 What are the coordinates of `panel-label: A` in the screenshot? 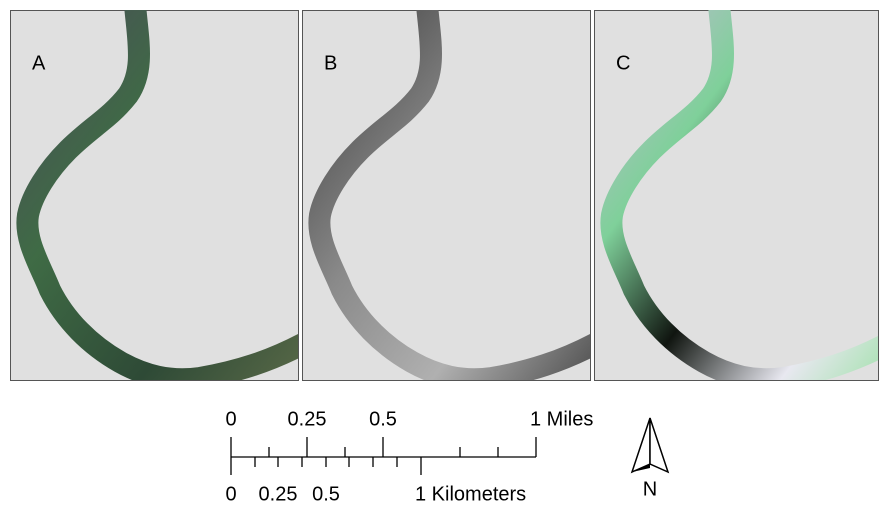 It's located at (39, 63).